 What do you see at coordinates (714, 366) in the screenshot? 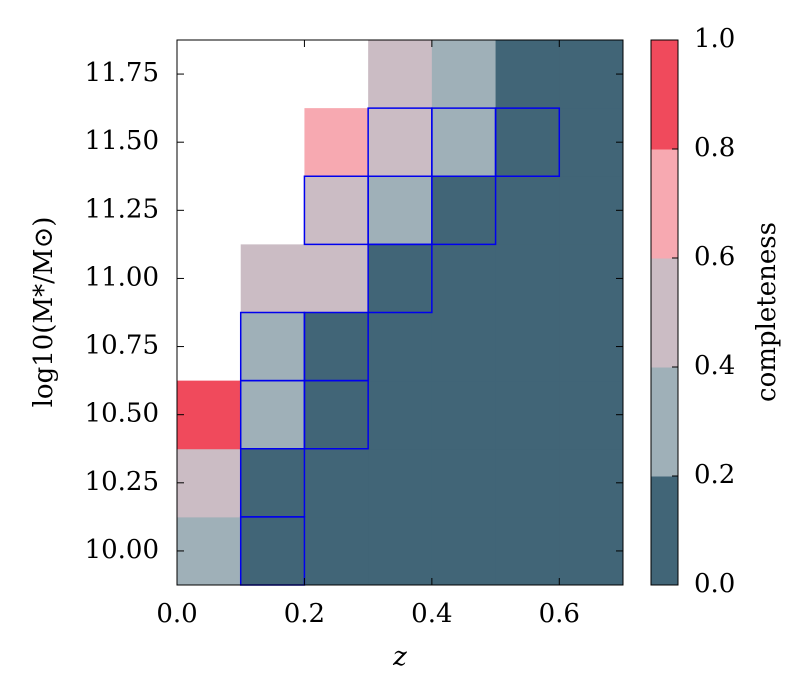
I see `colorbar-tick-label: 0.4` at bounding box center [714, 366].